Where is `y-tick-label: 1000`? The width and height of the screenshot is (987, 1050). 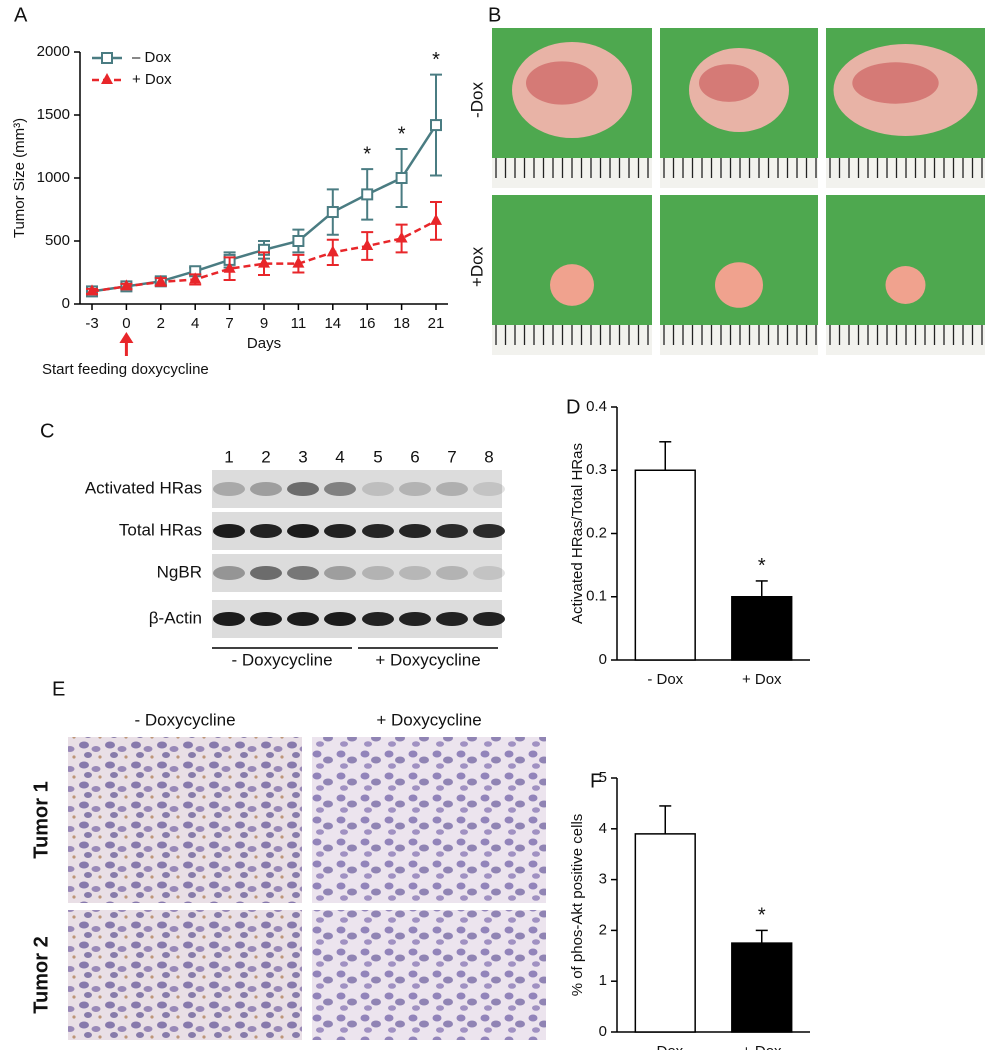 y-tick-label: 1000 is located at coordinates (53, 177).